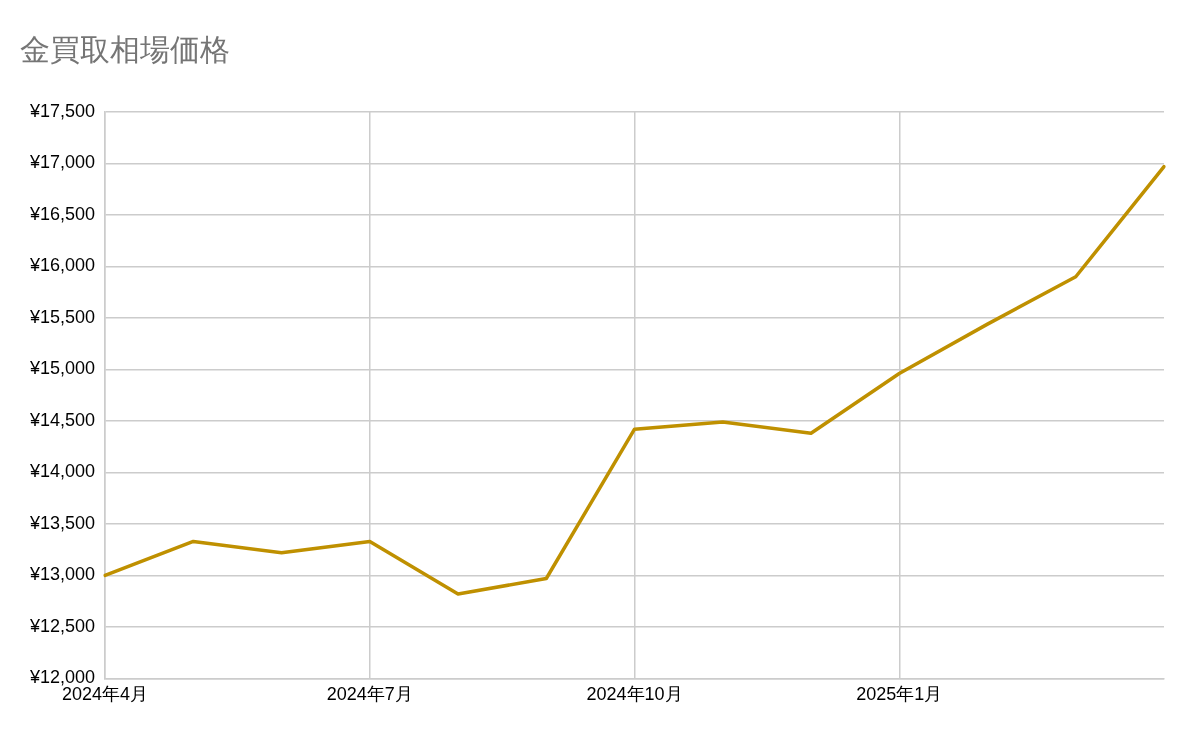 The height and width of the screenshot is (742, 1200). I want to click on y-tick-label: ¥16,000, so click(62, 265).